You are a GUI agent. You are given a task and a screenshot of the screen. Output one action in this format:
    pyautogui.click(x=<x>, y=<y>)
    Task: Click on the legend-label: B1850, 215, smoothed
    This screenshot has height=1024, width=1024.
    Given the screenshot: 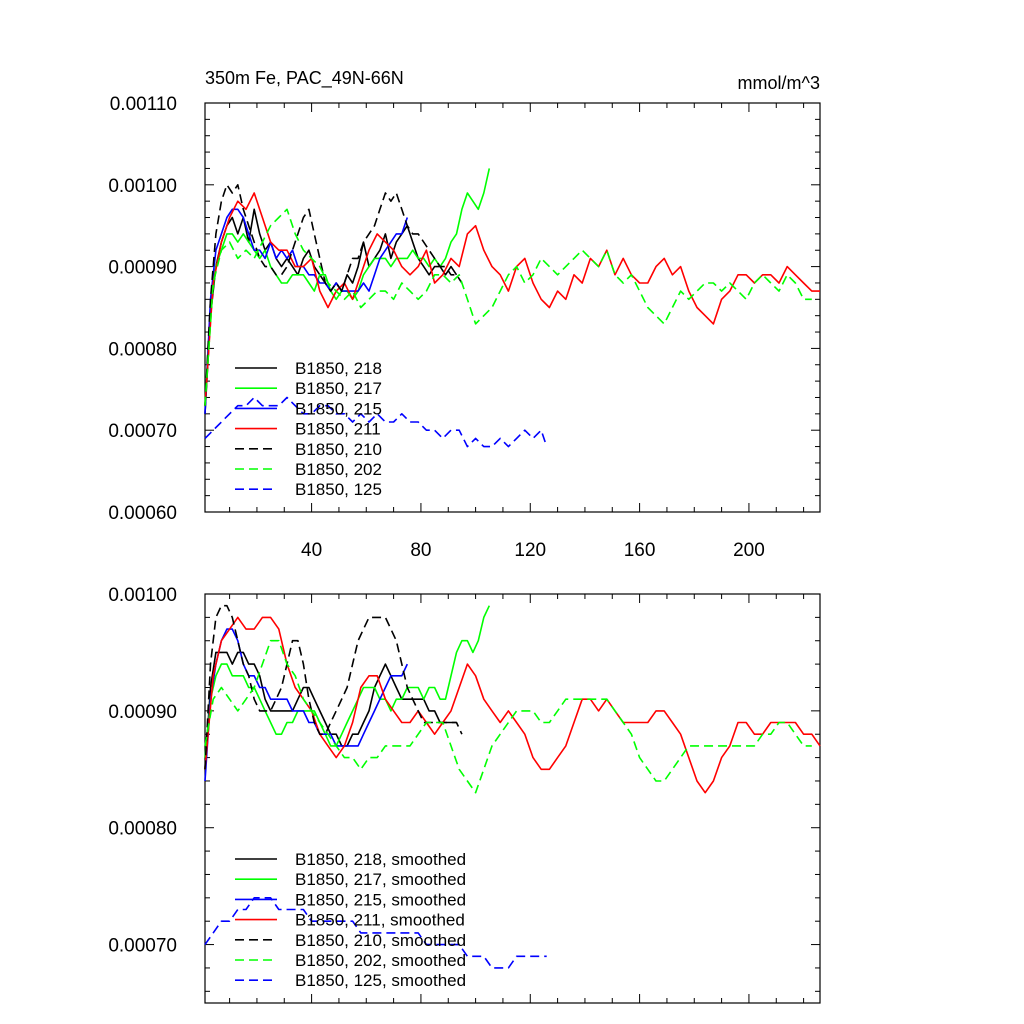 What is the action you would take?
    pyautogui.click(x=380, y=899)
    